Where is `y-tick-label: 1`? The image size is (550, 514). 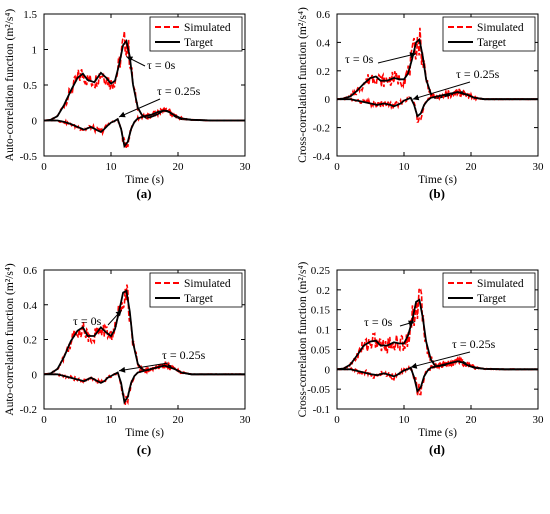
y-tick-label: 1 is located at coordinates (35, 51).